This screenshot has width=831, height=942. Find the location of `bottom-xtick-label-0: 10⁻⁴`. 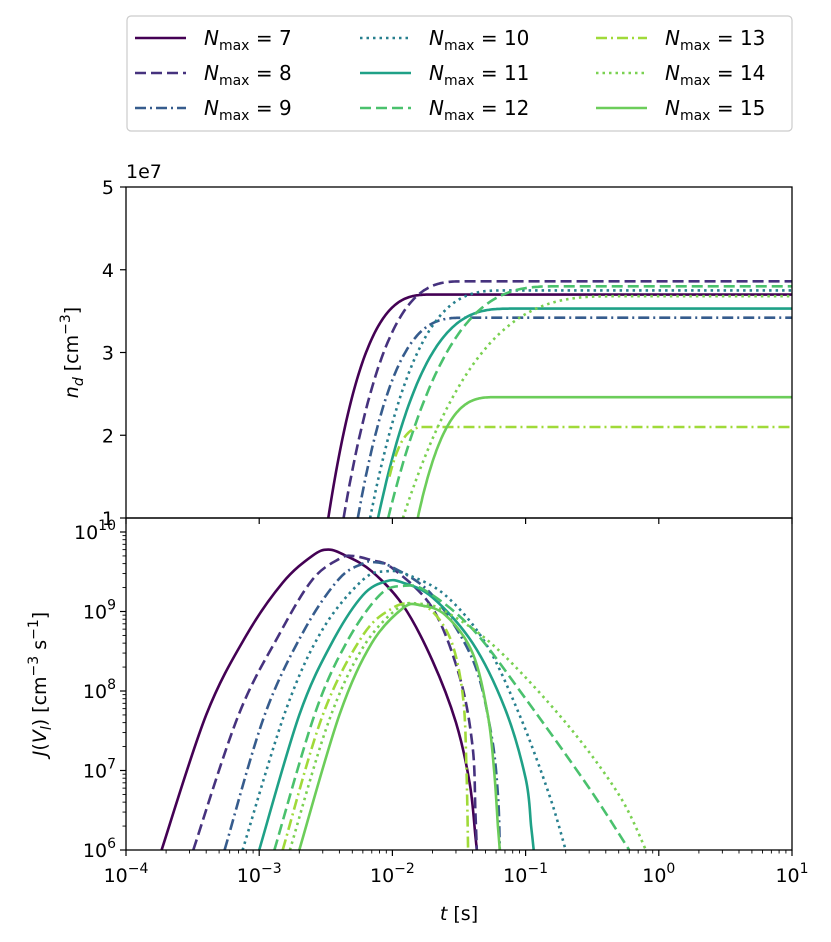

bottom-xtick-label-0: 10⁻⁴ is located at coordinates (126, 874).